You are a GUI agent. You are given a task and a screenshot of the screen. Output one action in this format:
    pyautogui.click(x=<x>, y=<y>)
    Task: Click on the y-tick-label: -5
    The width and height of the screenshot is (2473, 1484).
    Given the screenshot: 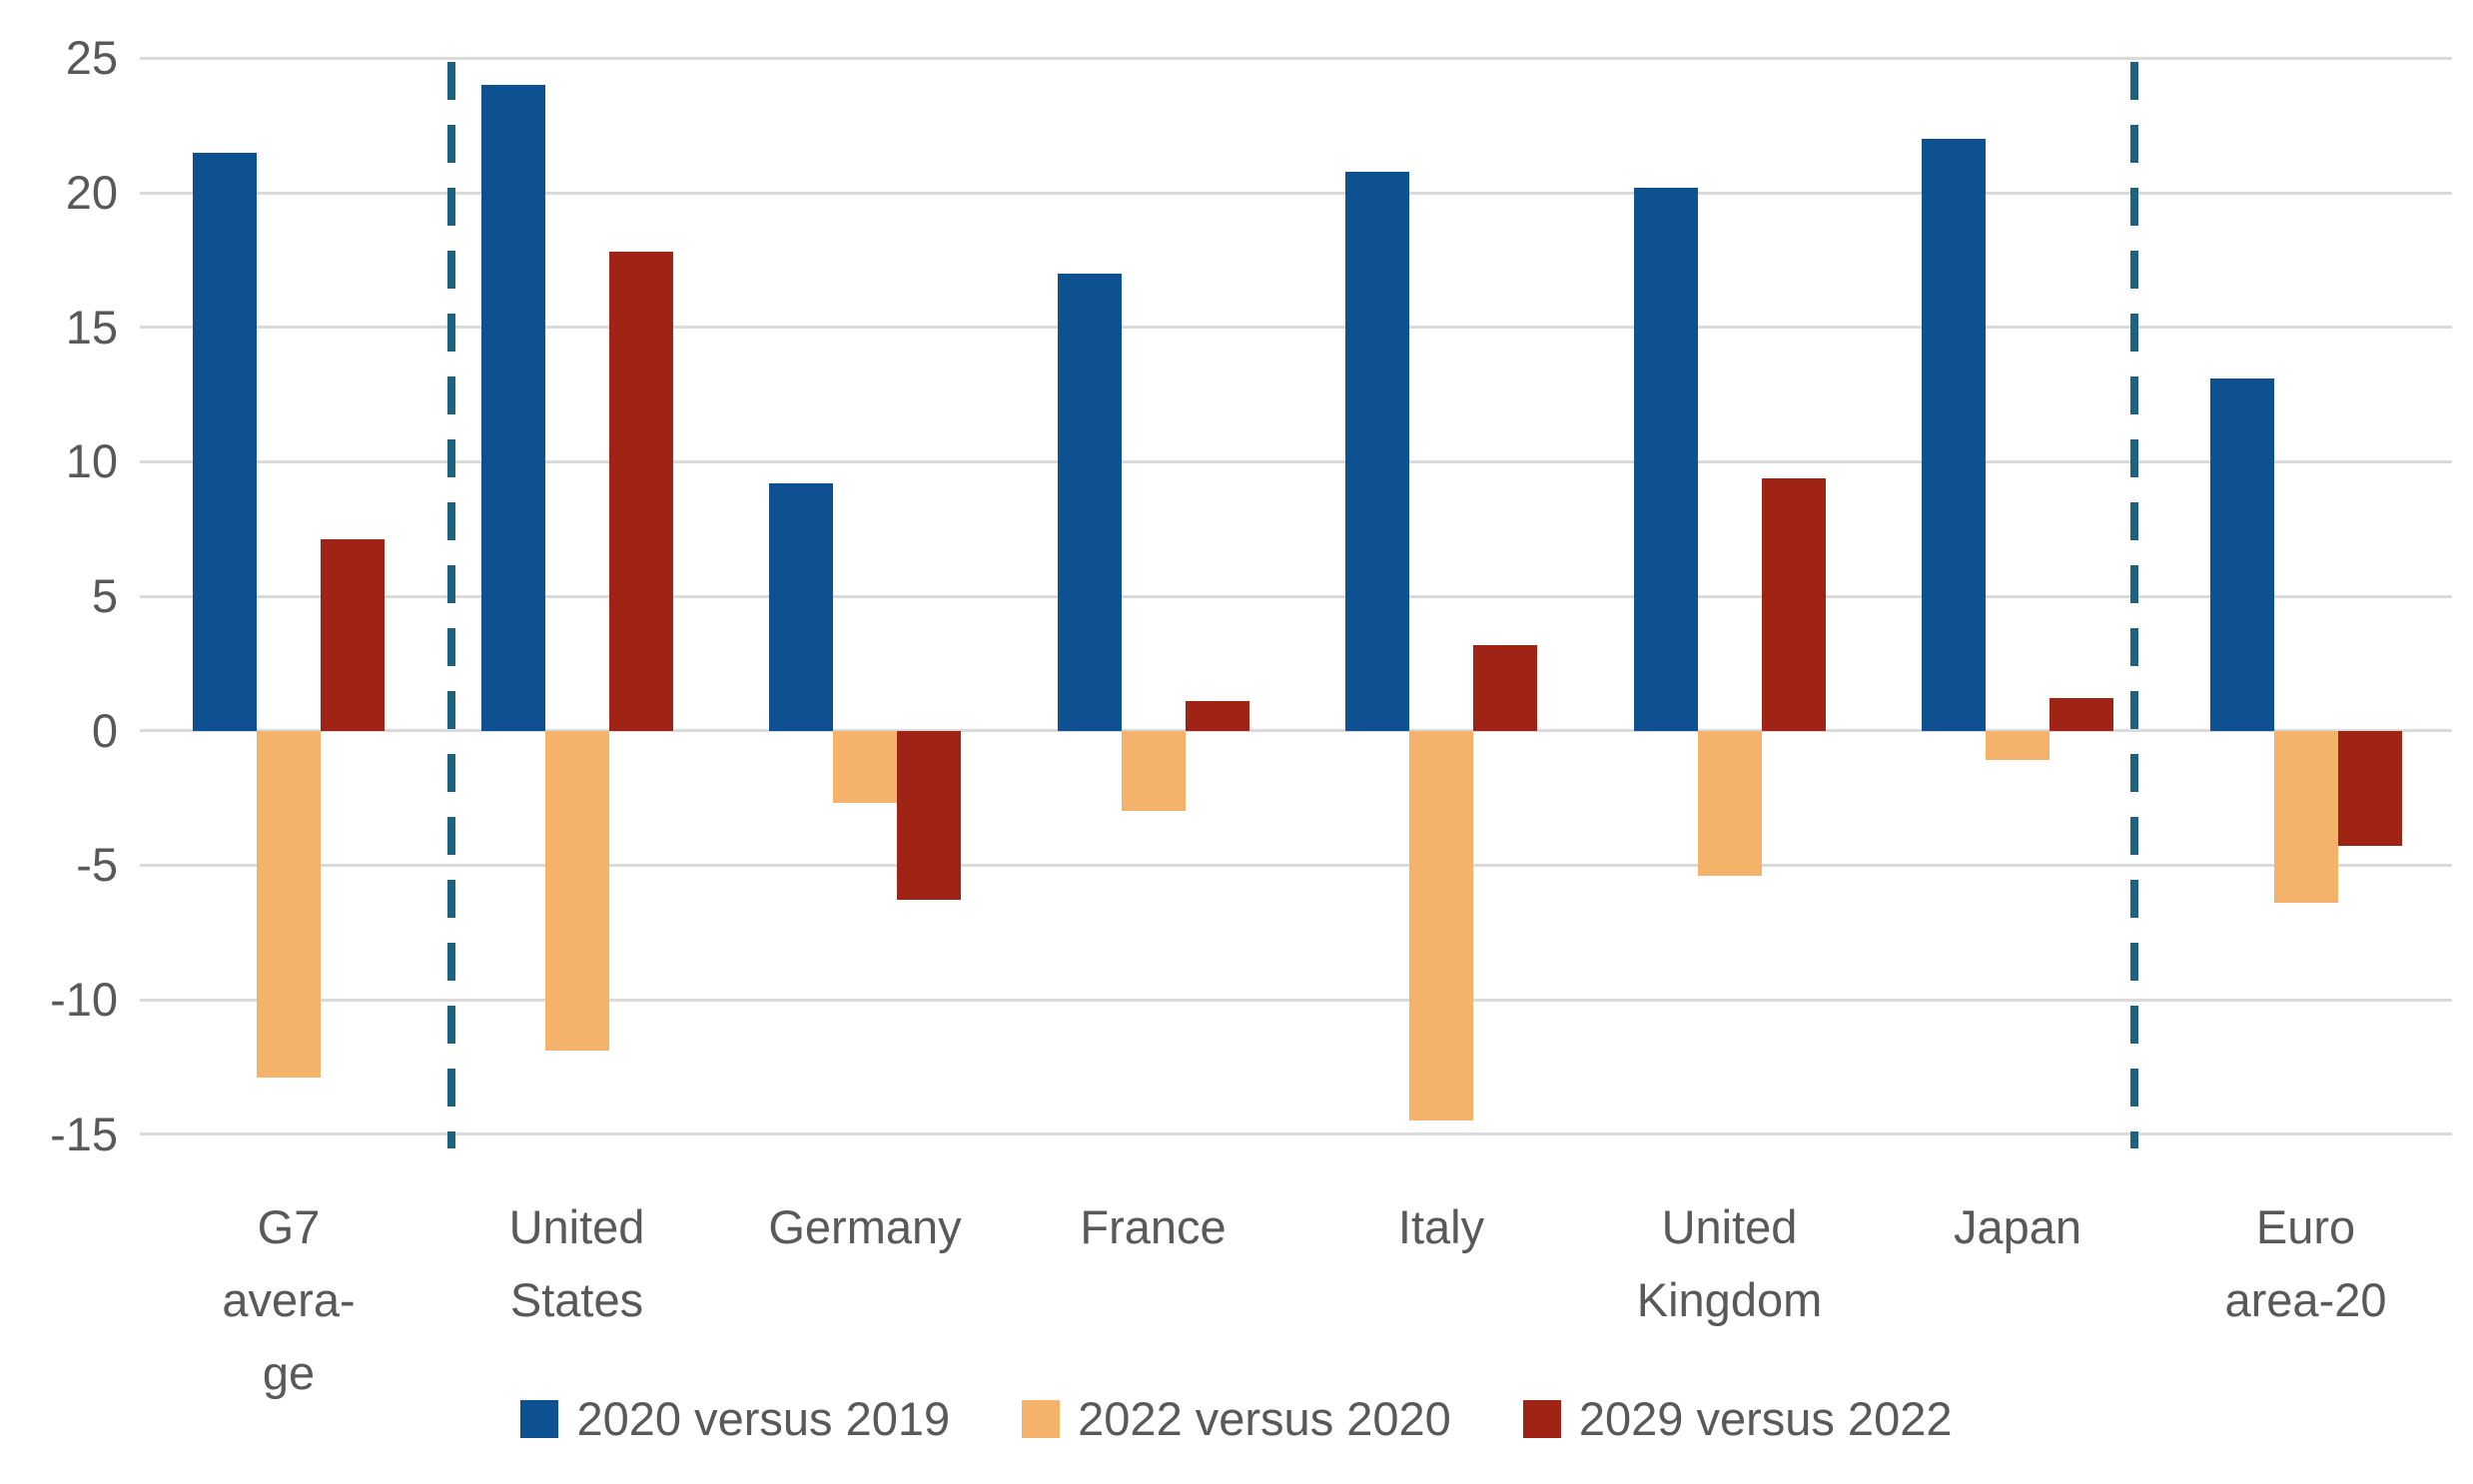 What is the action you would take?
    pyautogui.click(x=97, y=865)
    